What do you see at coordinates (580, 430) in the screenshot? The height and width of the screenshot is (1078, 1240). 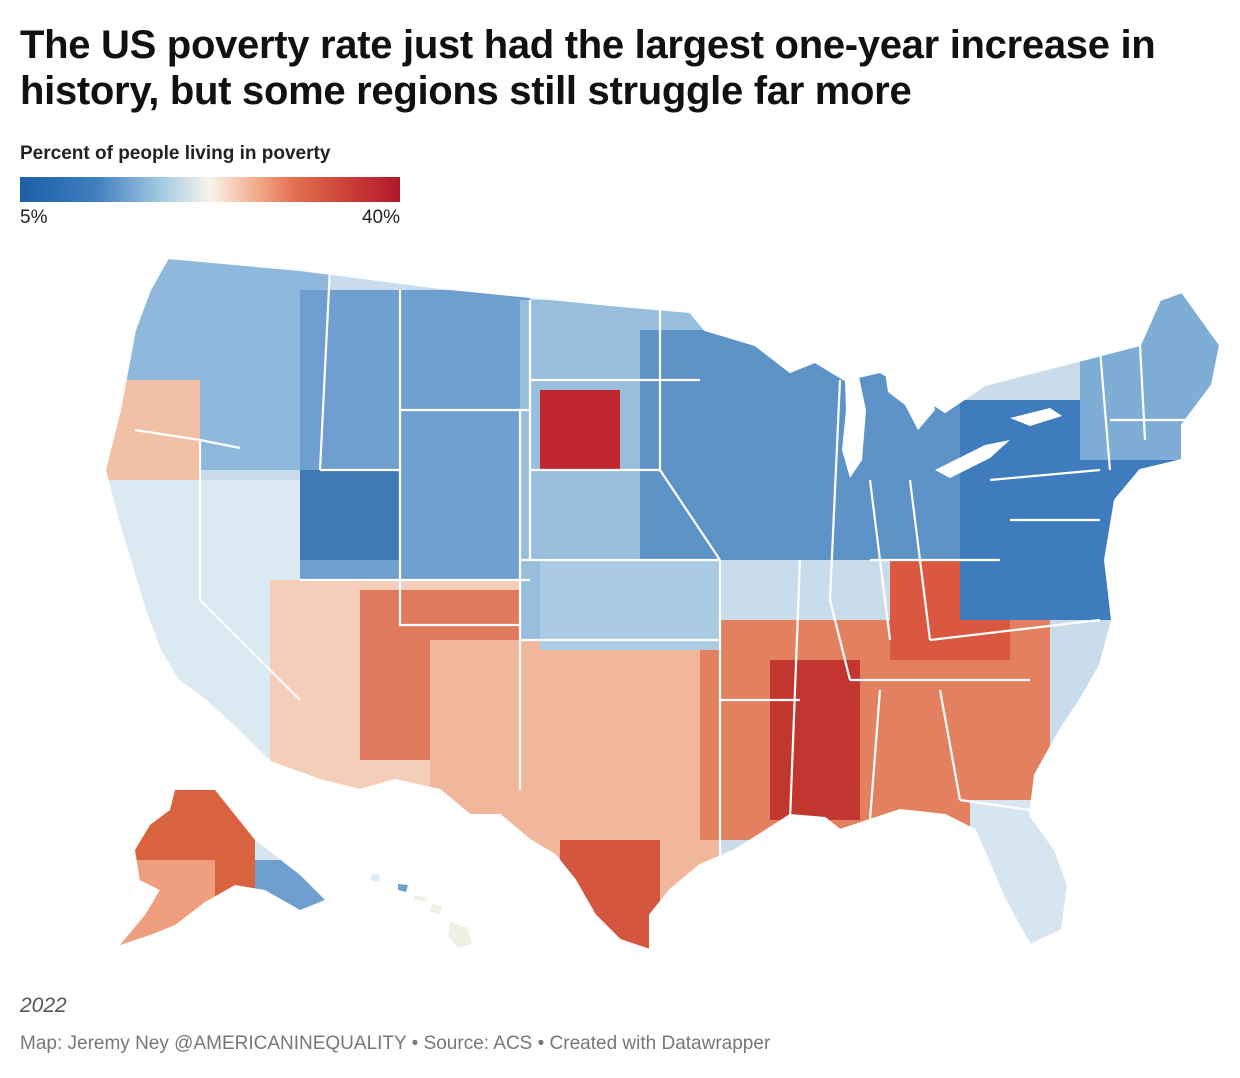 I see `pine-ridge-region` at bounding box center [580, 430].